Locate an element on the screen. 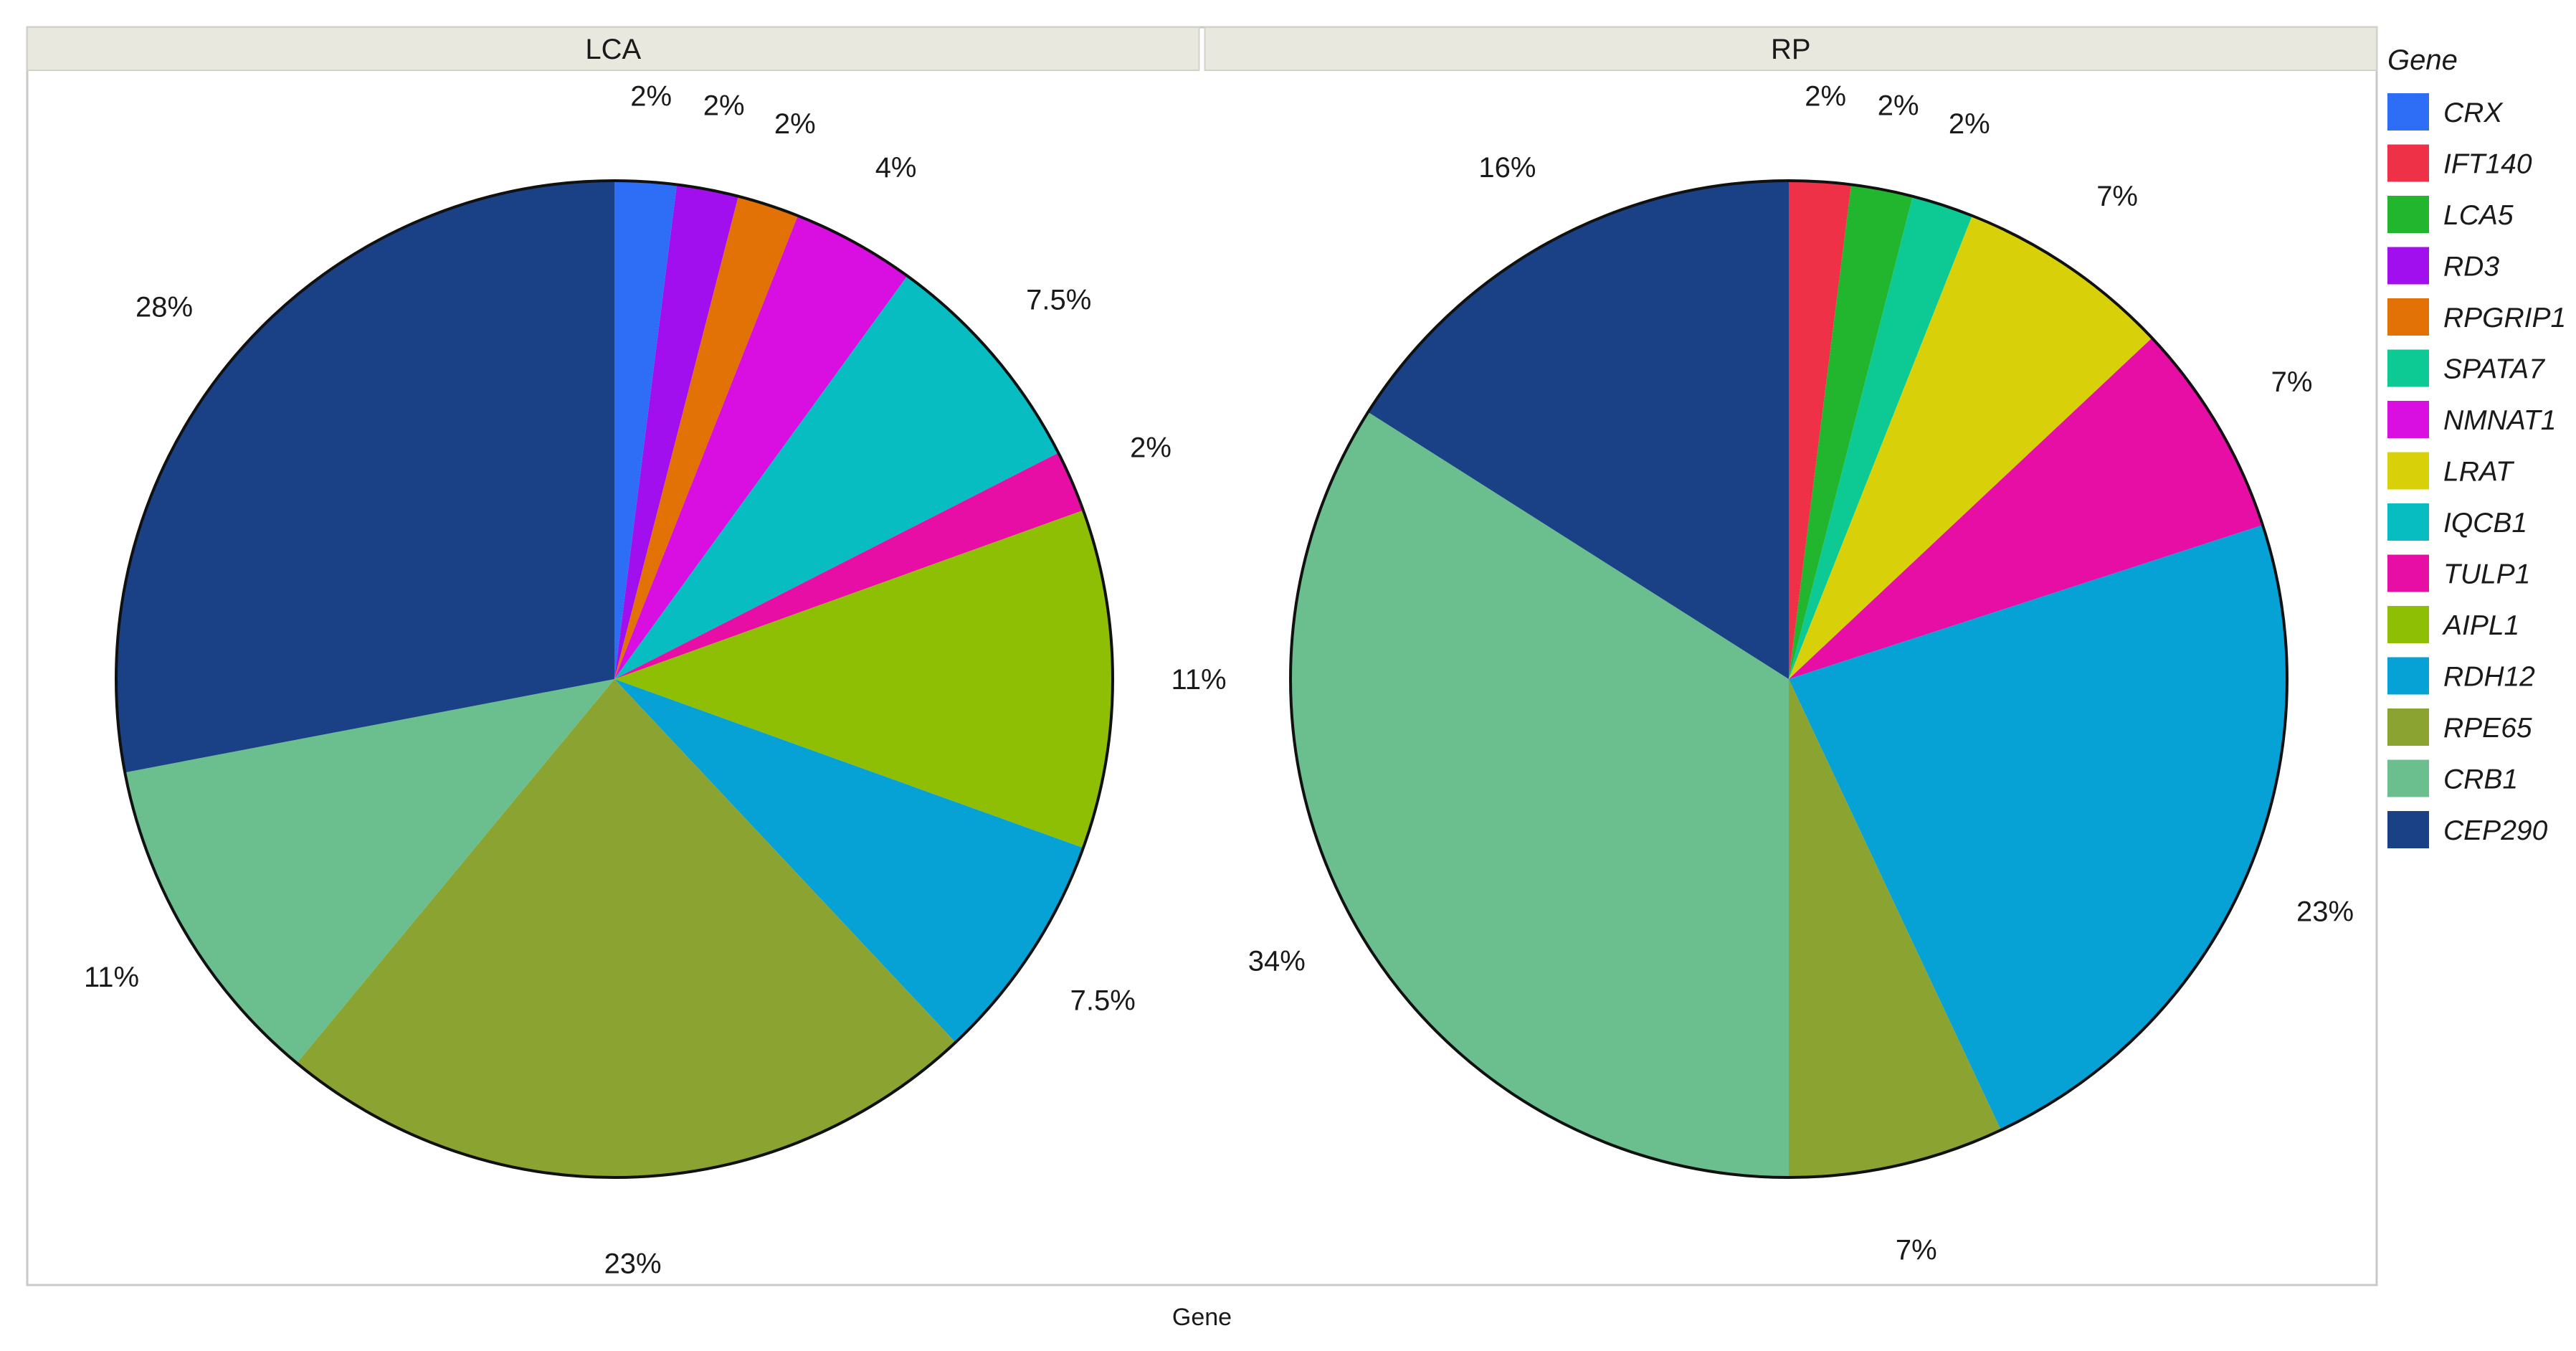  pie-slice-rp-lrat is located at coordinates (1970, 447).